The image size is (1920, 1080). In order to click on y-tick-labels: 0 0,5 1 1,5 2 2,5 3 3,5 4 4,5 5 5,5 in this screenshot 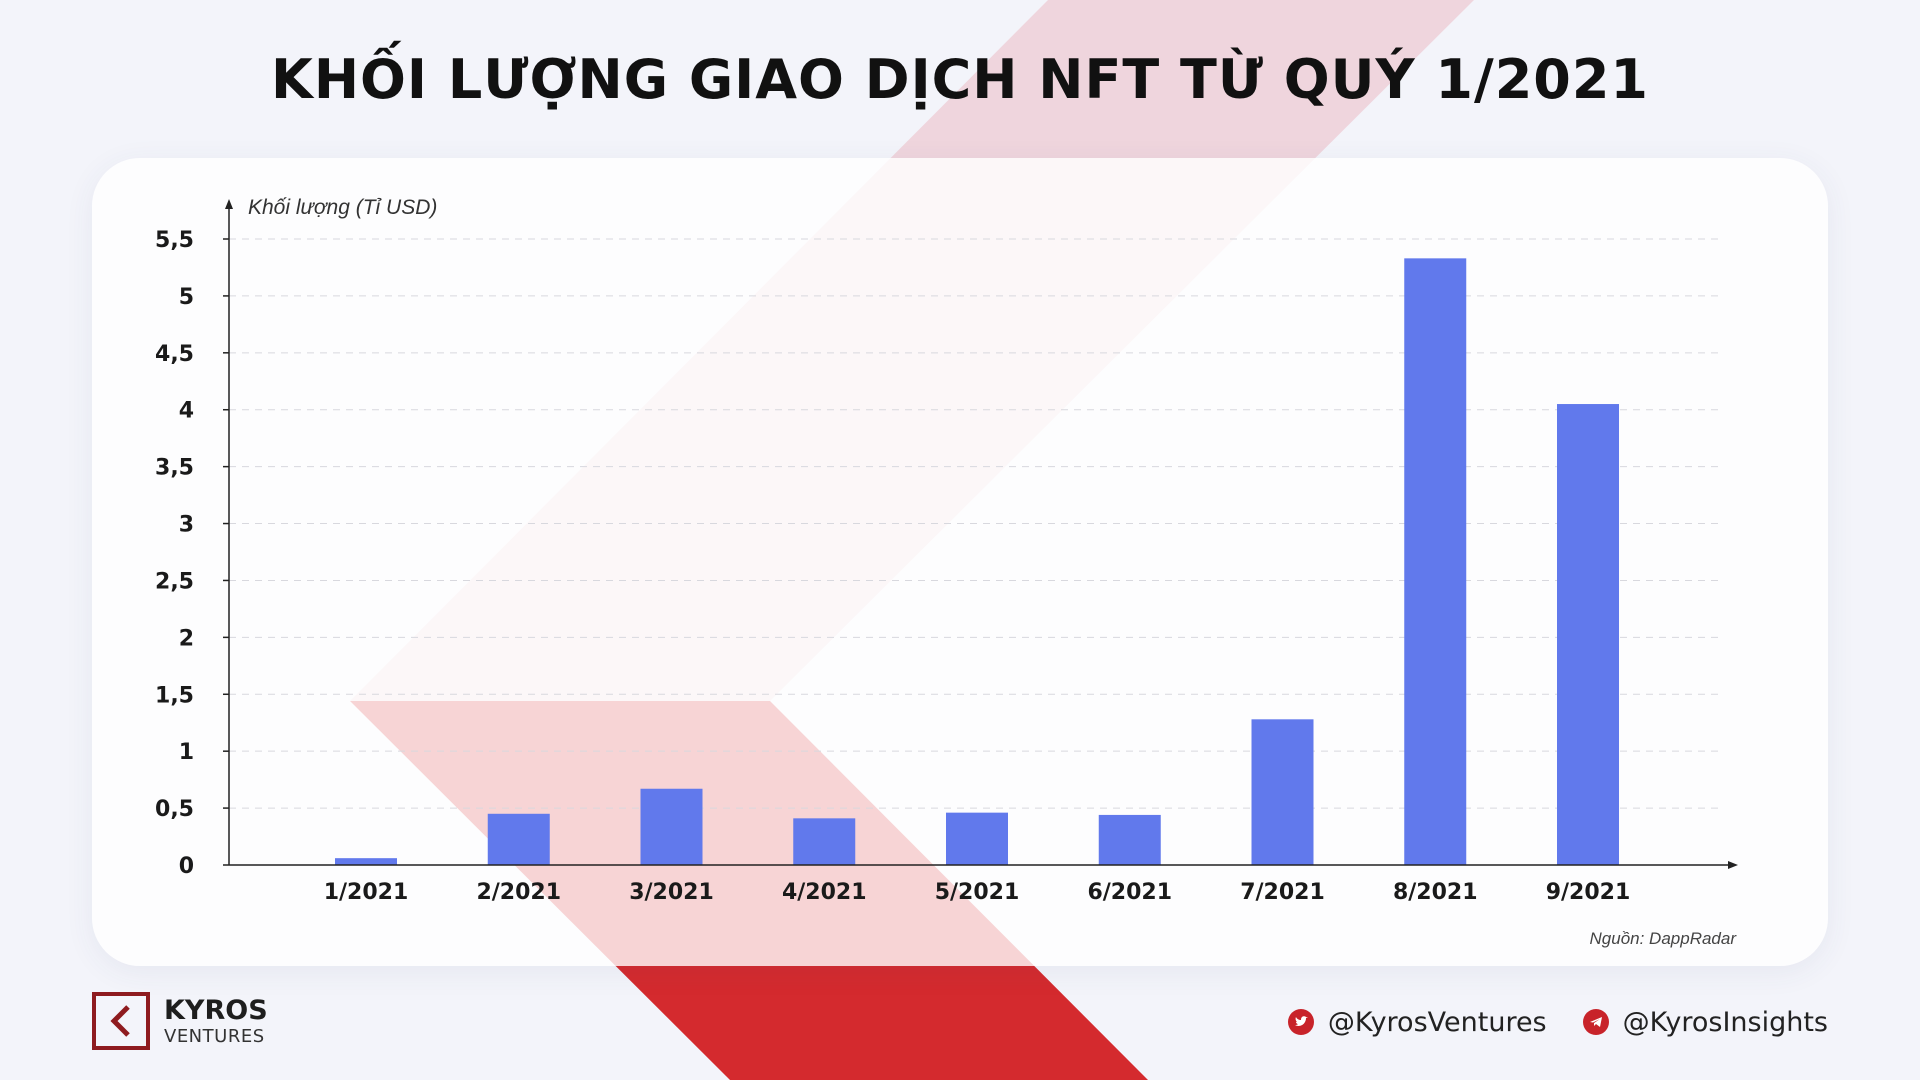, I will do `click(192, 553)`.